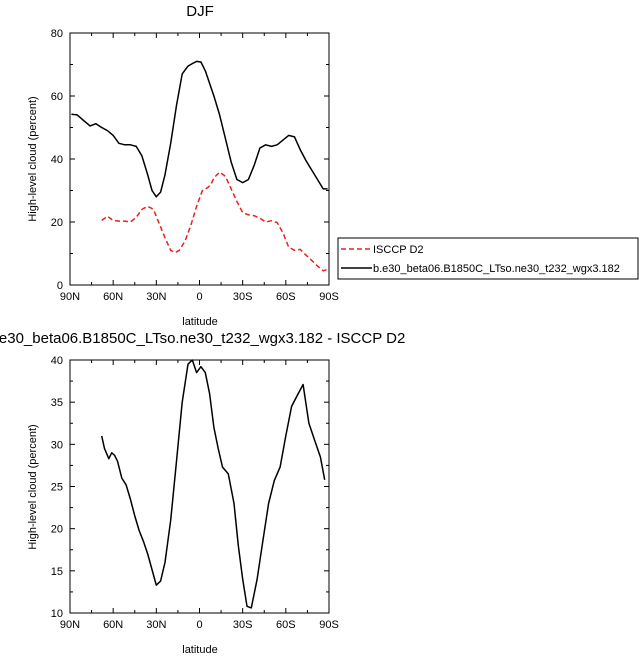 This screenshot has width=640, height=659. Describe the element at coordinates (60, 286) in the screenshot. I see `y-tick-label: 0` at that location.